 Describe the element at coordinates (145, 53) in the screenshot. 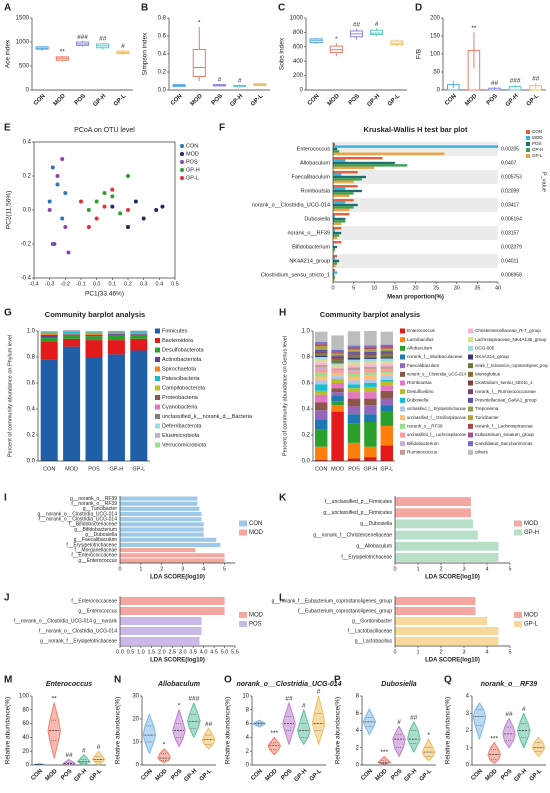

I see `y-axis-label: Simpson index` at that location.